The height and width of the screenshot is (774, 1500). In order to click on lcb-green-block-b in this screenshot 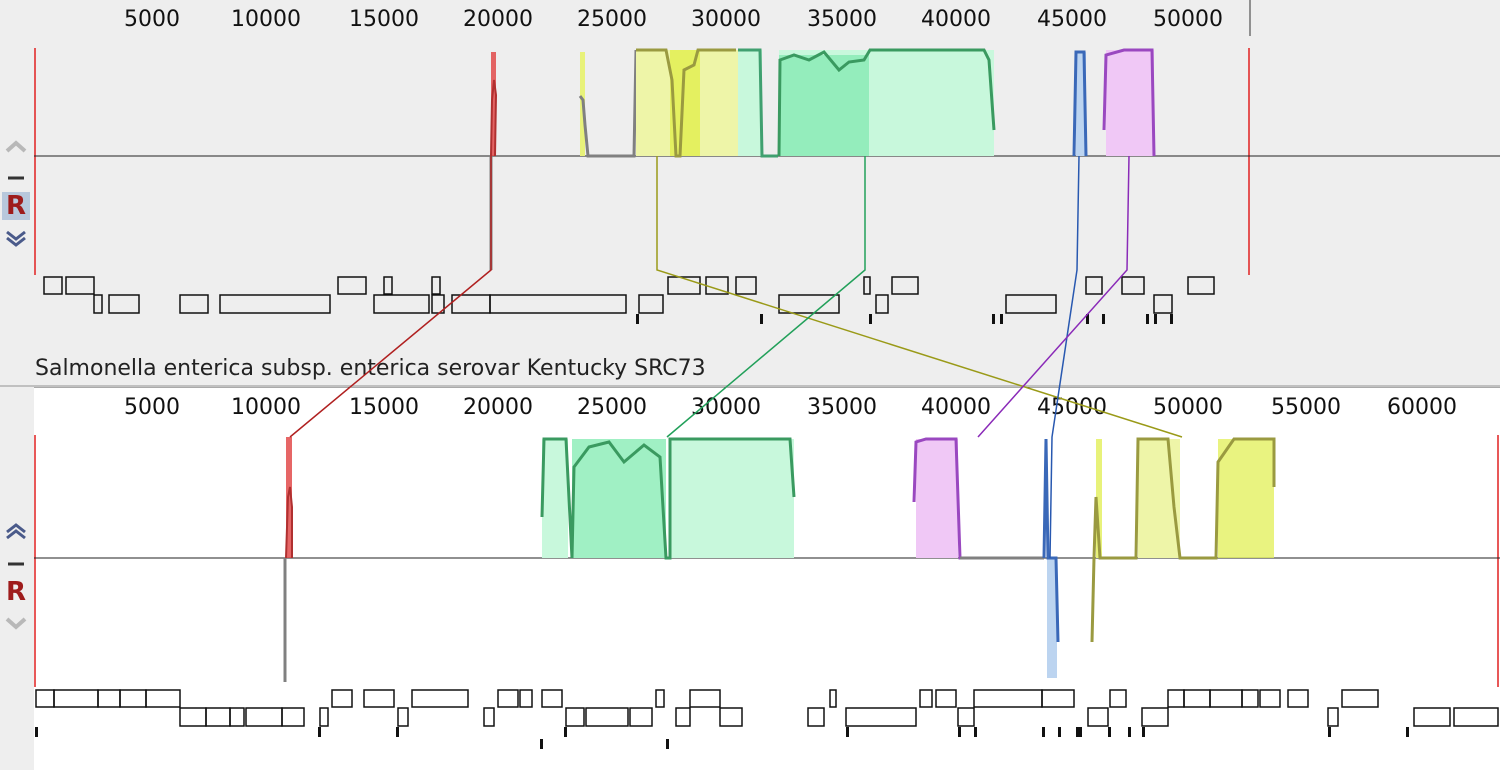, I will do `click(886, 102)`.